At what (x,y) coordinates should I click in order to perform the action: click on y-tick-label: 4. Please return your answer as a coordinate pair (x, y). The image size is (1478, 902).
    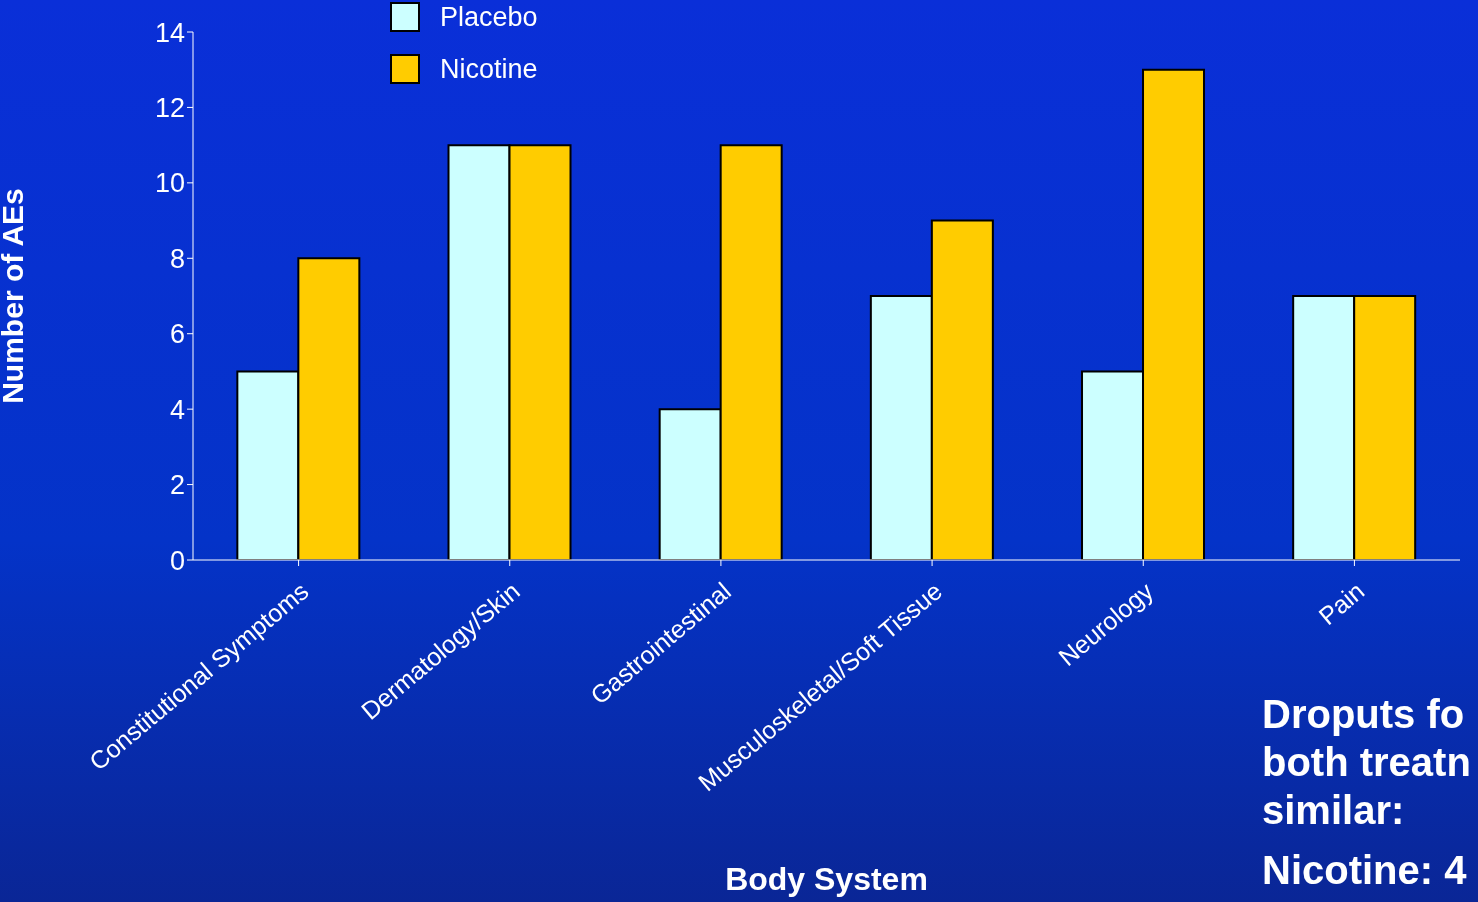
    Looking at the image, I should click on (177, 409).